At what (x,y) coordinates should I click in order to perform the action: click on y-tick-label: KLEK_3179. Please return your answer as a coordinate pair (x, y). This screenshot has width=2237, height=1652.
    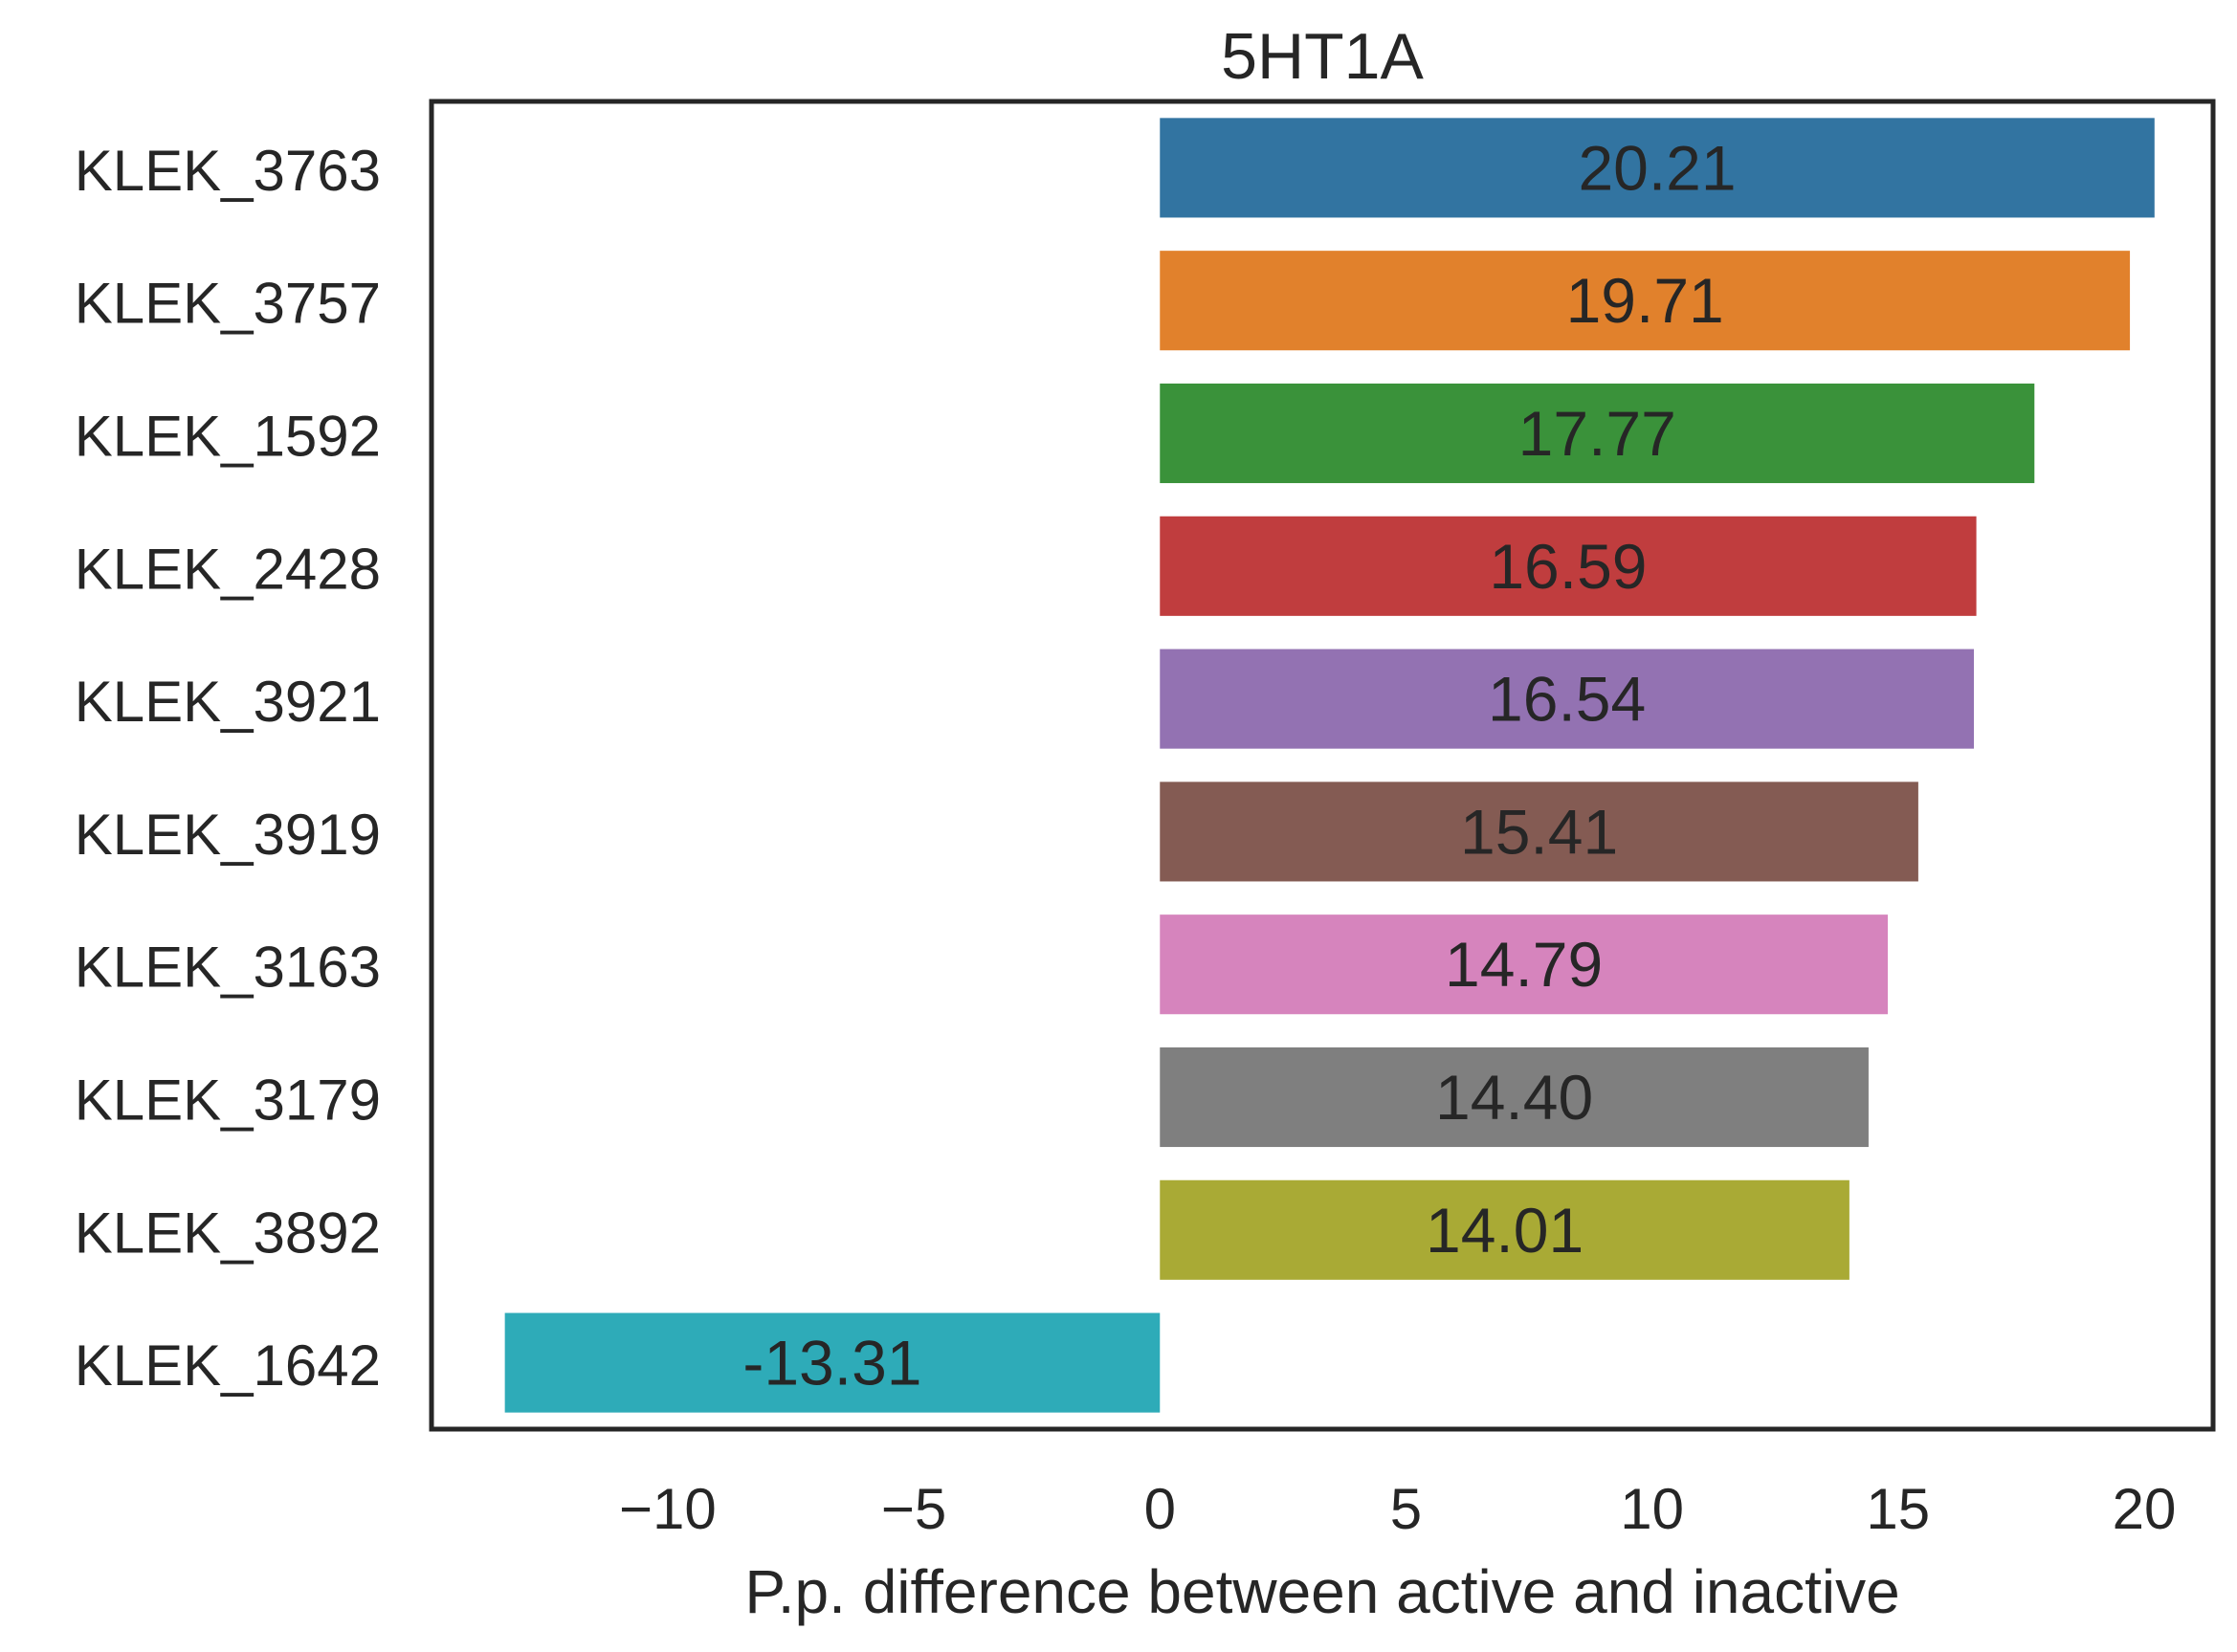
    Looking at the image, I should click on (228, 1100).